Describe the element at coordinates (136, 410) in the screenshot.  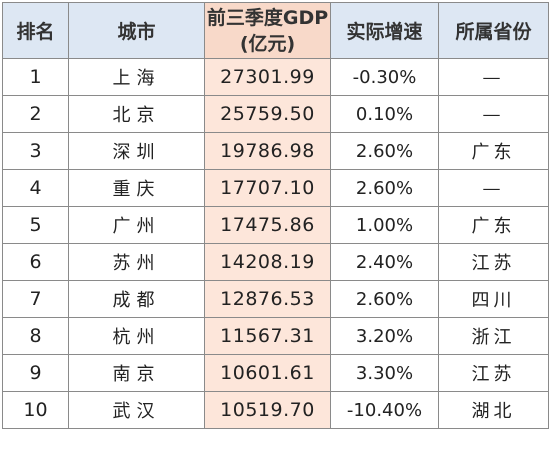
I see `city-cell: 武汉` at that location.